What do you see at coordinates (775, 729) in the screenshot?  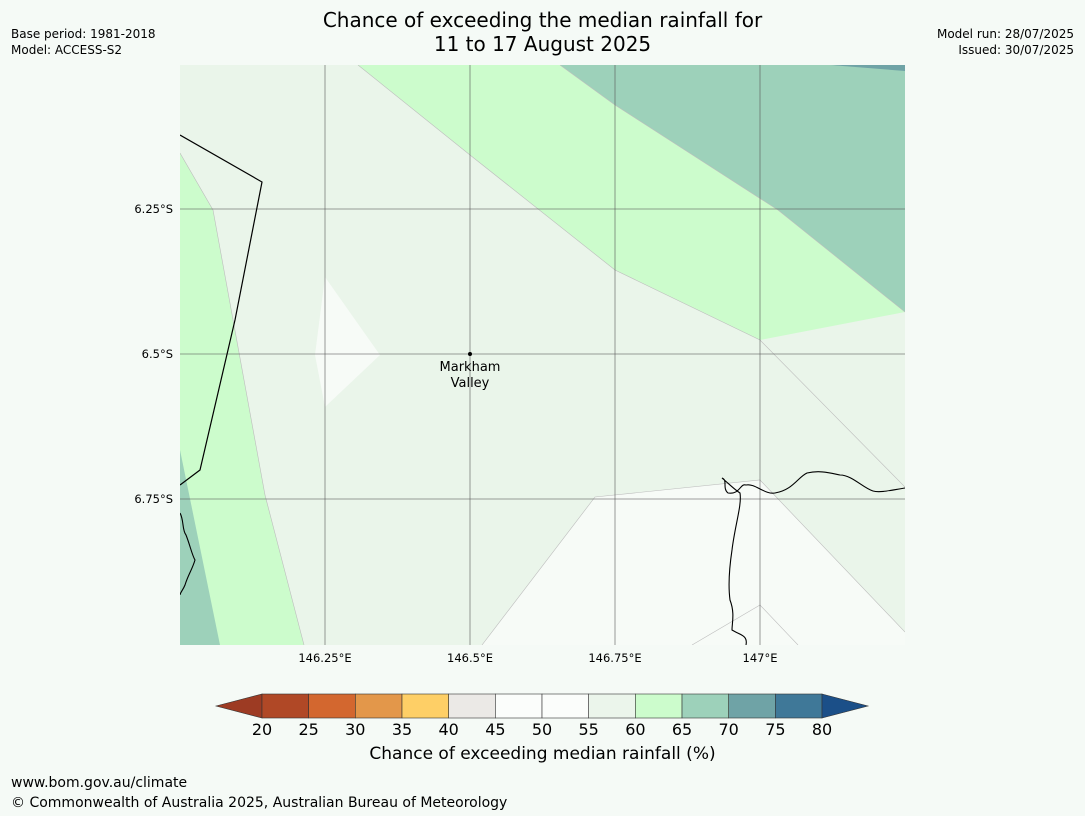 I see `colorbar-tick-label: 75` at bounding box center [775, 729].